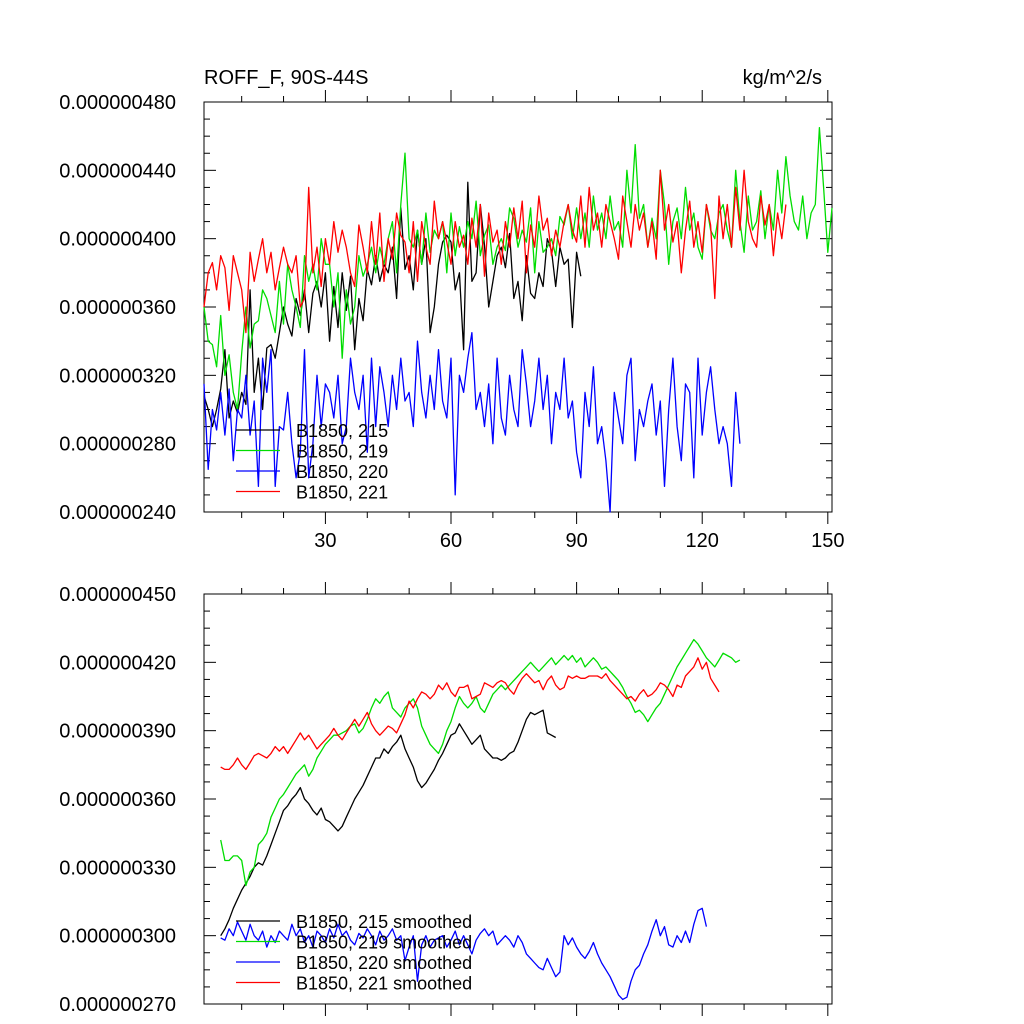  What do you see at coordinates (117, 445) in the screenshot?
I see `y-tick-label: 0.000000280` at bounding box center [117, 445].